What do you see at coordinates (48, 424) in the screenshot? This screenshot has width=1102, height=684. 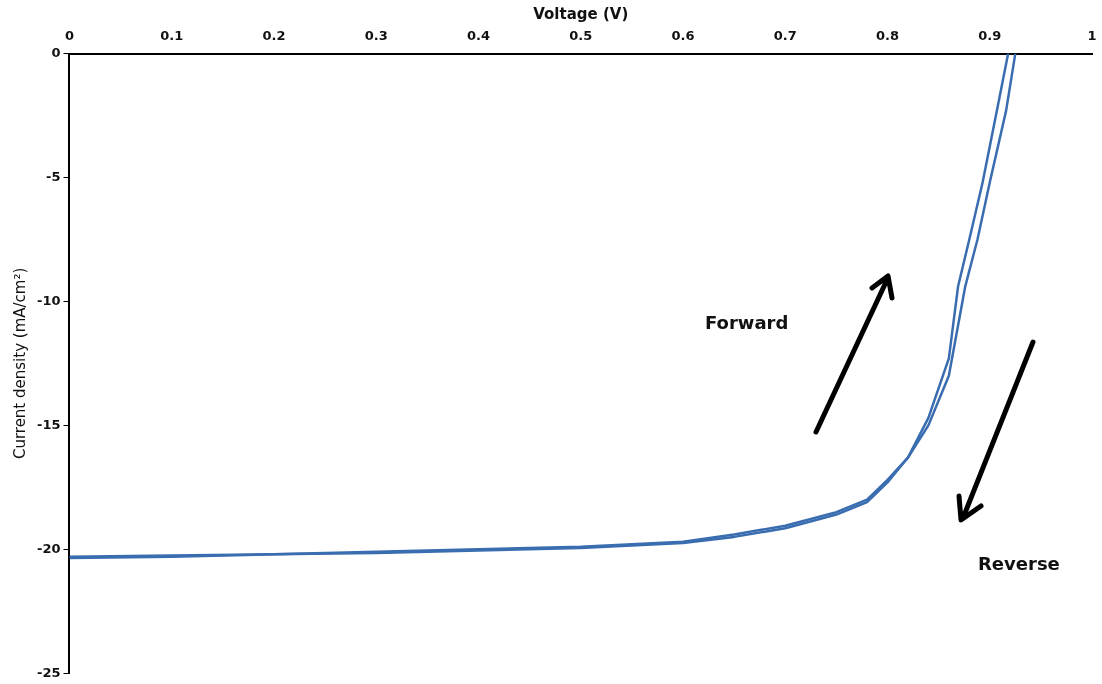 I see `y-tick-label: -15` at bounding box center [48, 424].